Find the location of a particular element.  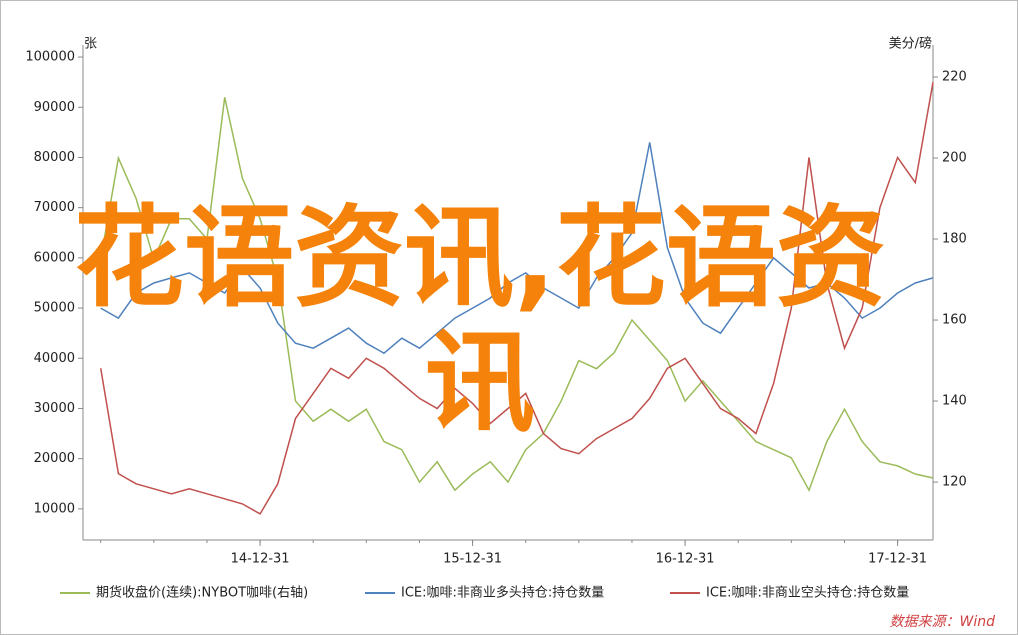

x-tick-label: 17-12-31 is located at coordinates (897, 559).